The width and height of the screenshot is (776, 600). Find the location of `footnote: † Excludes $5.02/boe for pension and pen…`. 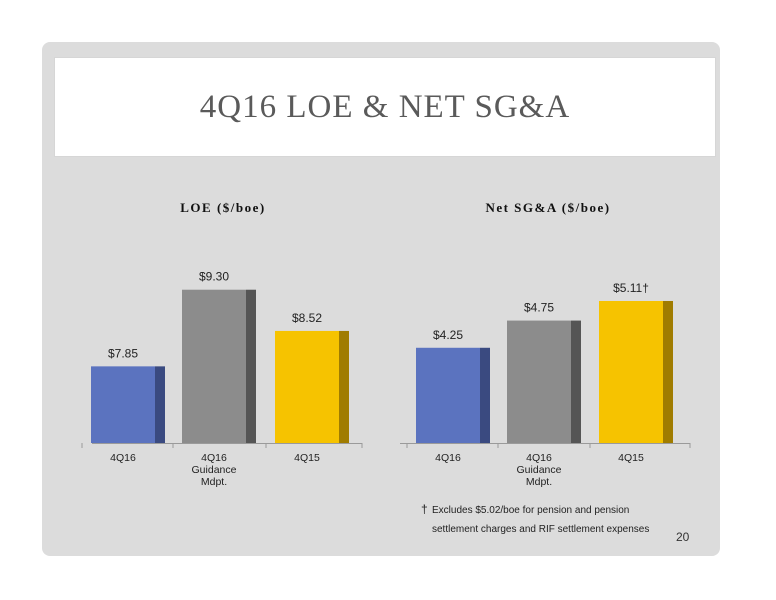

footnote: † Excludes $5.02/boe for pension and pen… is located at coordinates (556, 520).